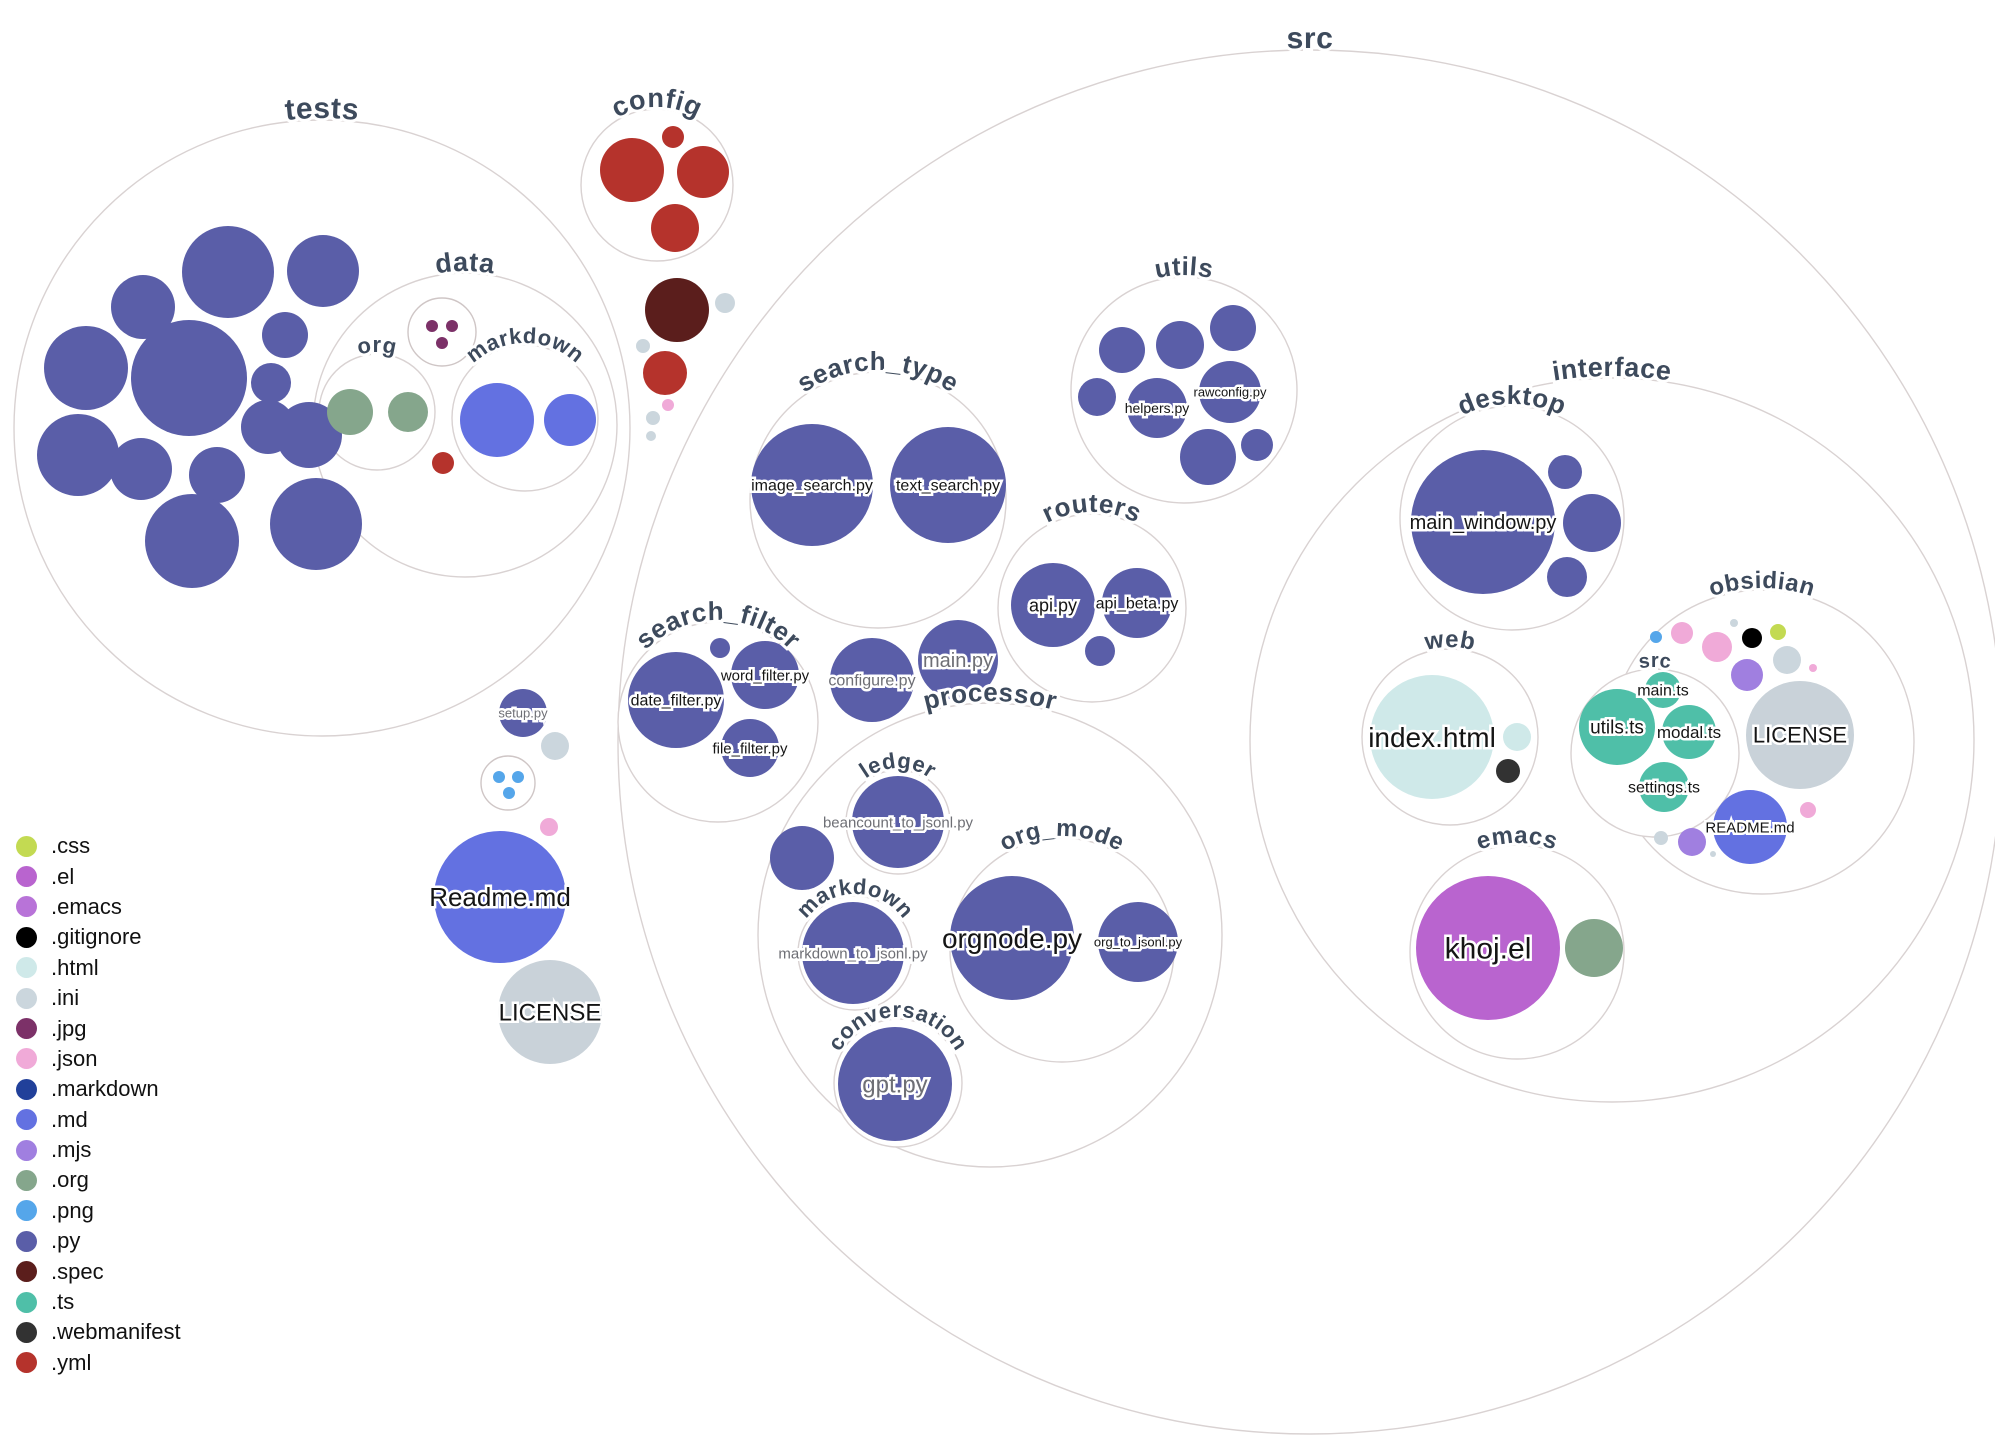 The width and height of the screenshot is (1995, 1451). I want to click on file-circle-gpt.py, so click(895, 1084).